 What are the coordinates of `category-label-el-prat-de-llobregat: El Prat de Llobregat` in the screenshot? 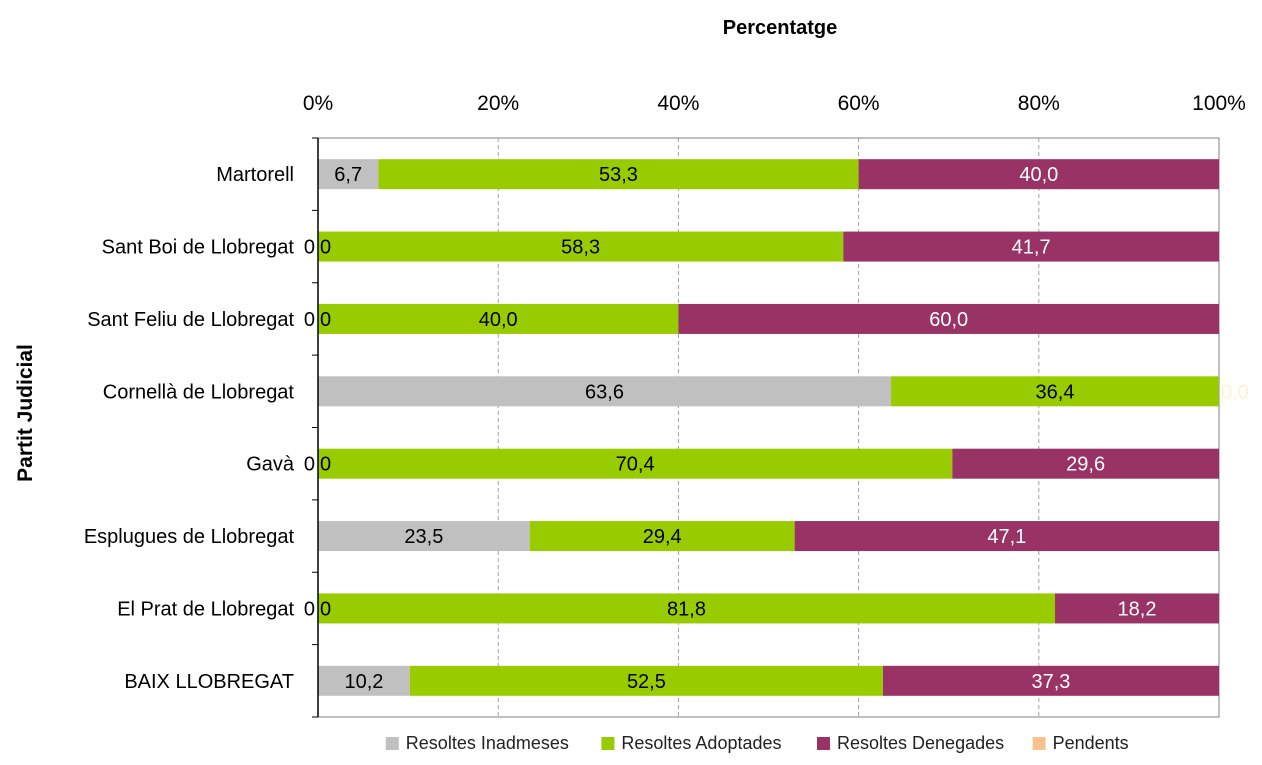 It's located at (205, 609).